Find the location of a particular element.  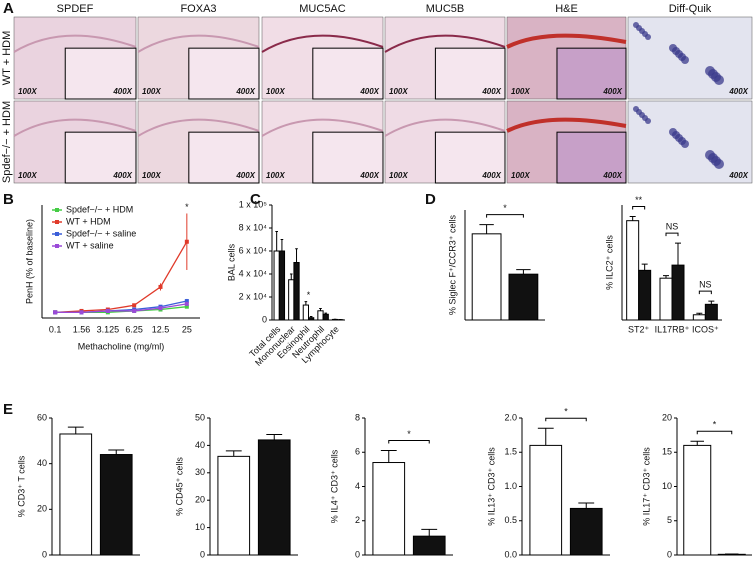

y-tick-label: 1 x 10⁵ is located at coordinates (253, 204).